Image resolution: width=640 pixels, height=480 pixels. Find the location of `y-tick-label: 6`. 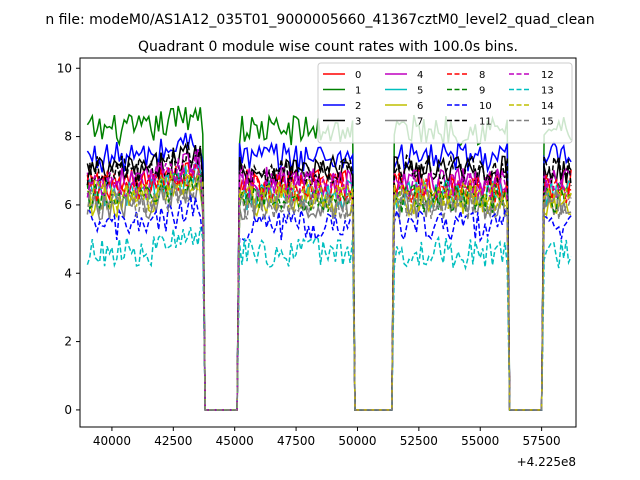

y-tick-label: 6 is located at coordinates (68, 205).